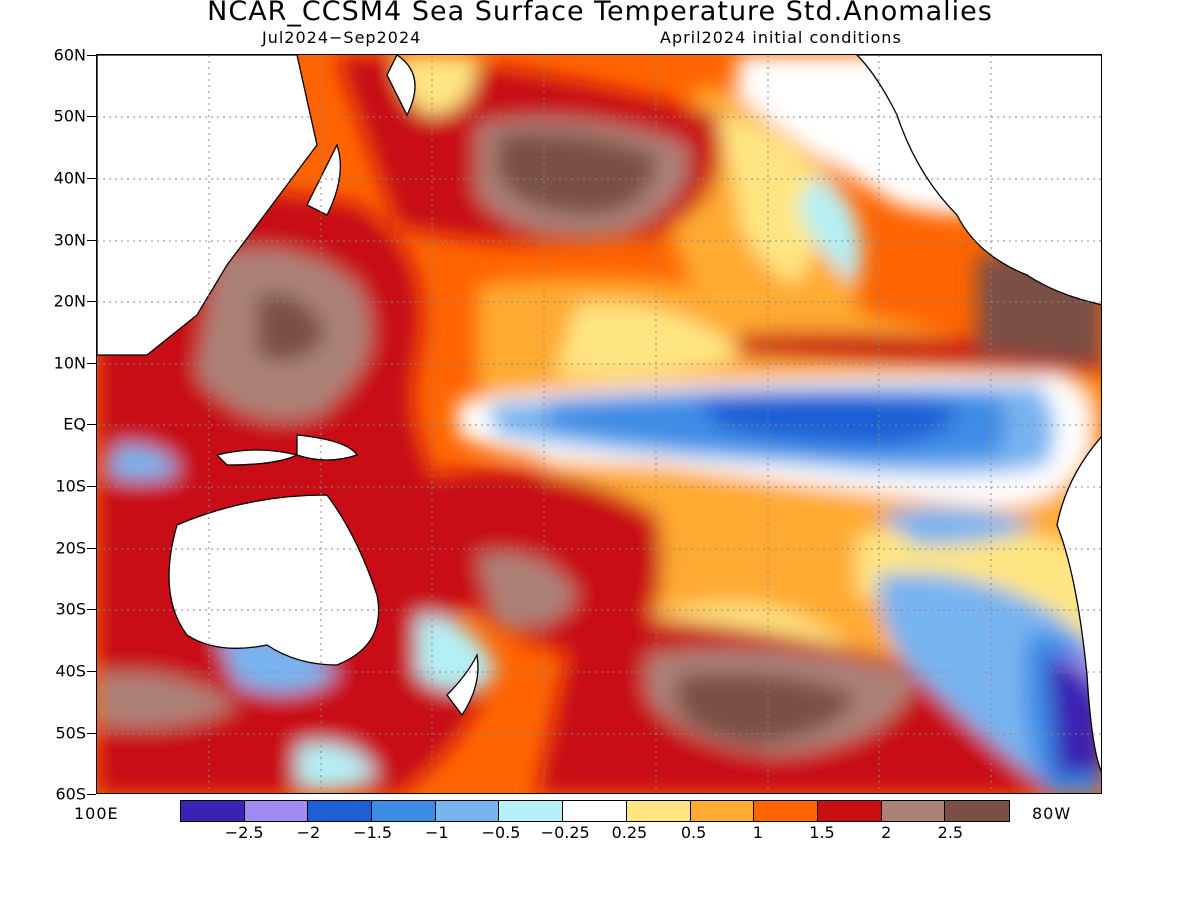 The width and height of the screenshot is (1200, 900). Describe the element at coordinates (244, 832) in the screenshot. I see `colorbar-label: −2.5` at that location.